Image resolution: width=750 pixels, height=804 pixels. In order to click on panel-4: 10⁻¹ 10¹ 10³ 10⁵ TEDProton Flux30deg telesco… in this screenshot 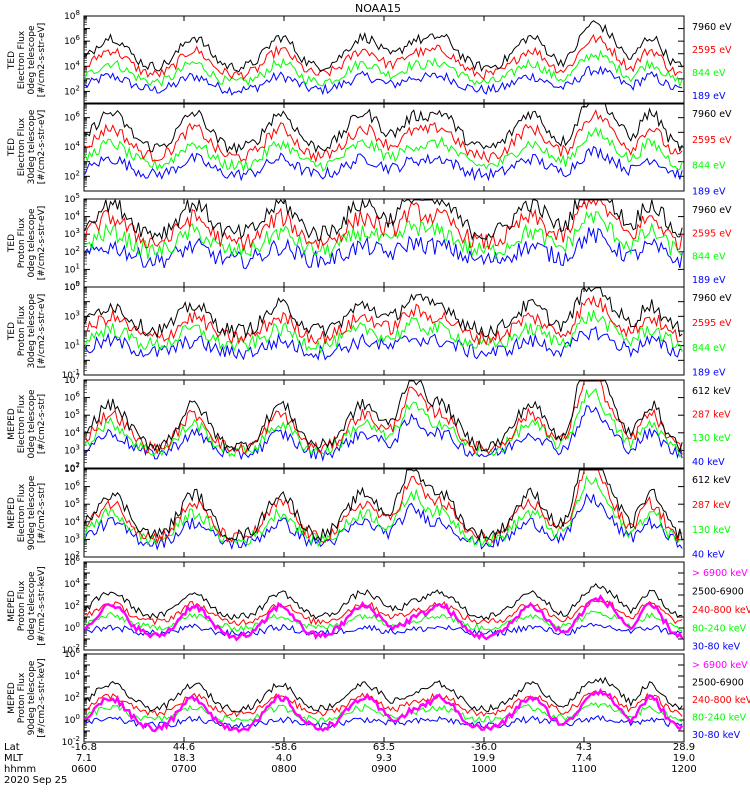, I will do `click(369, 330)`.